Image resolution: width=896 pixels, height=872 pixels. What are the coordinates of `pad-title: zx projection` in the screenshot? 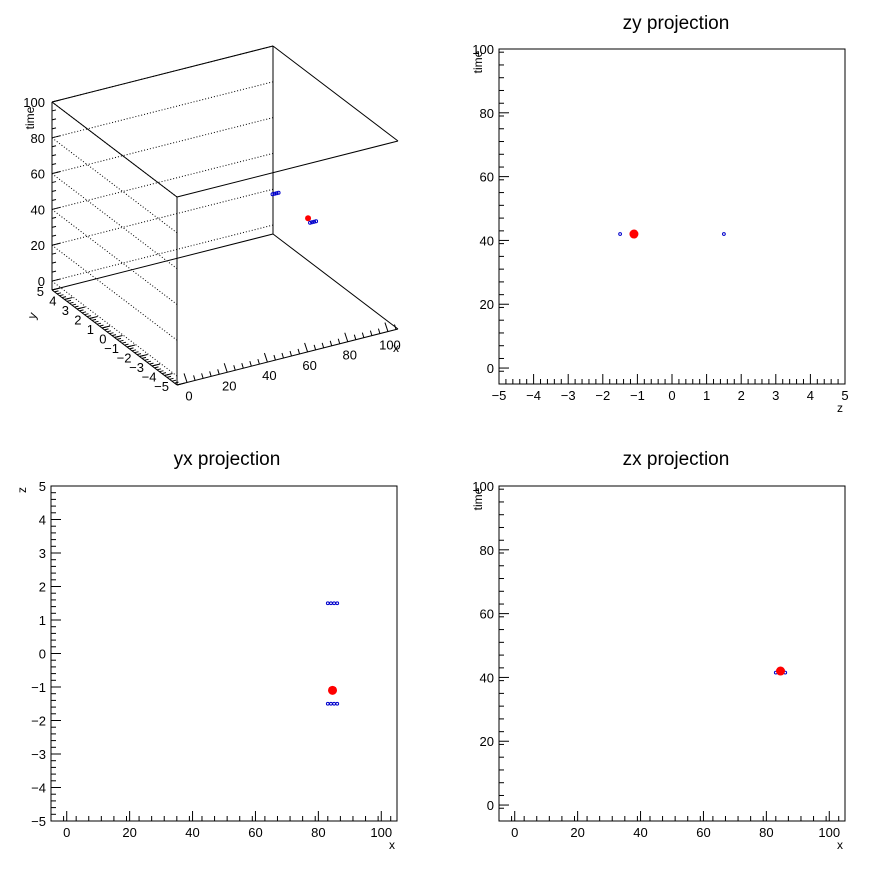 It's located at (676, 459).